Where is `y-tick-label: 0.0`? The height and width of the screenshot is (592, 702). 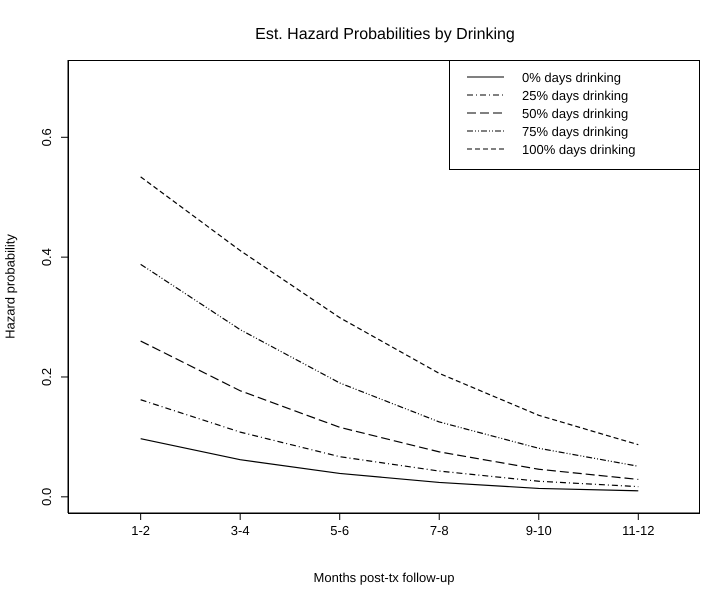 y-tick-label: 0.0 is located at coordinates (46, 497).